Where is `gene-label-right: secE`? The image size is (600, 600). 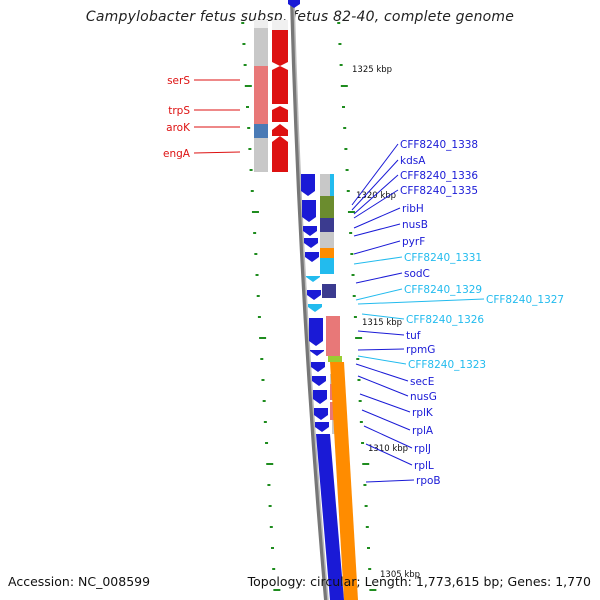
gene-label-right: secE is located at coordinates (422, 382).